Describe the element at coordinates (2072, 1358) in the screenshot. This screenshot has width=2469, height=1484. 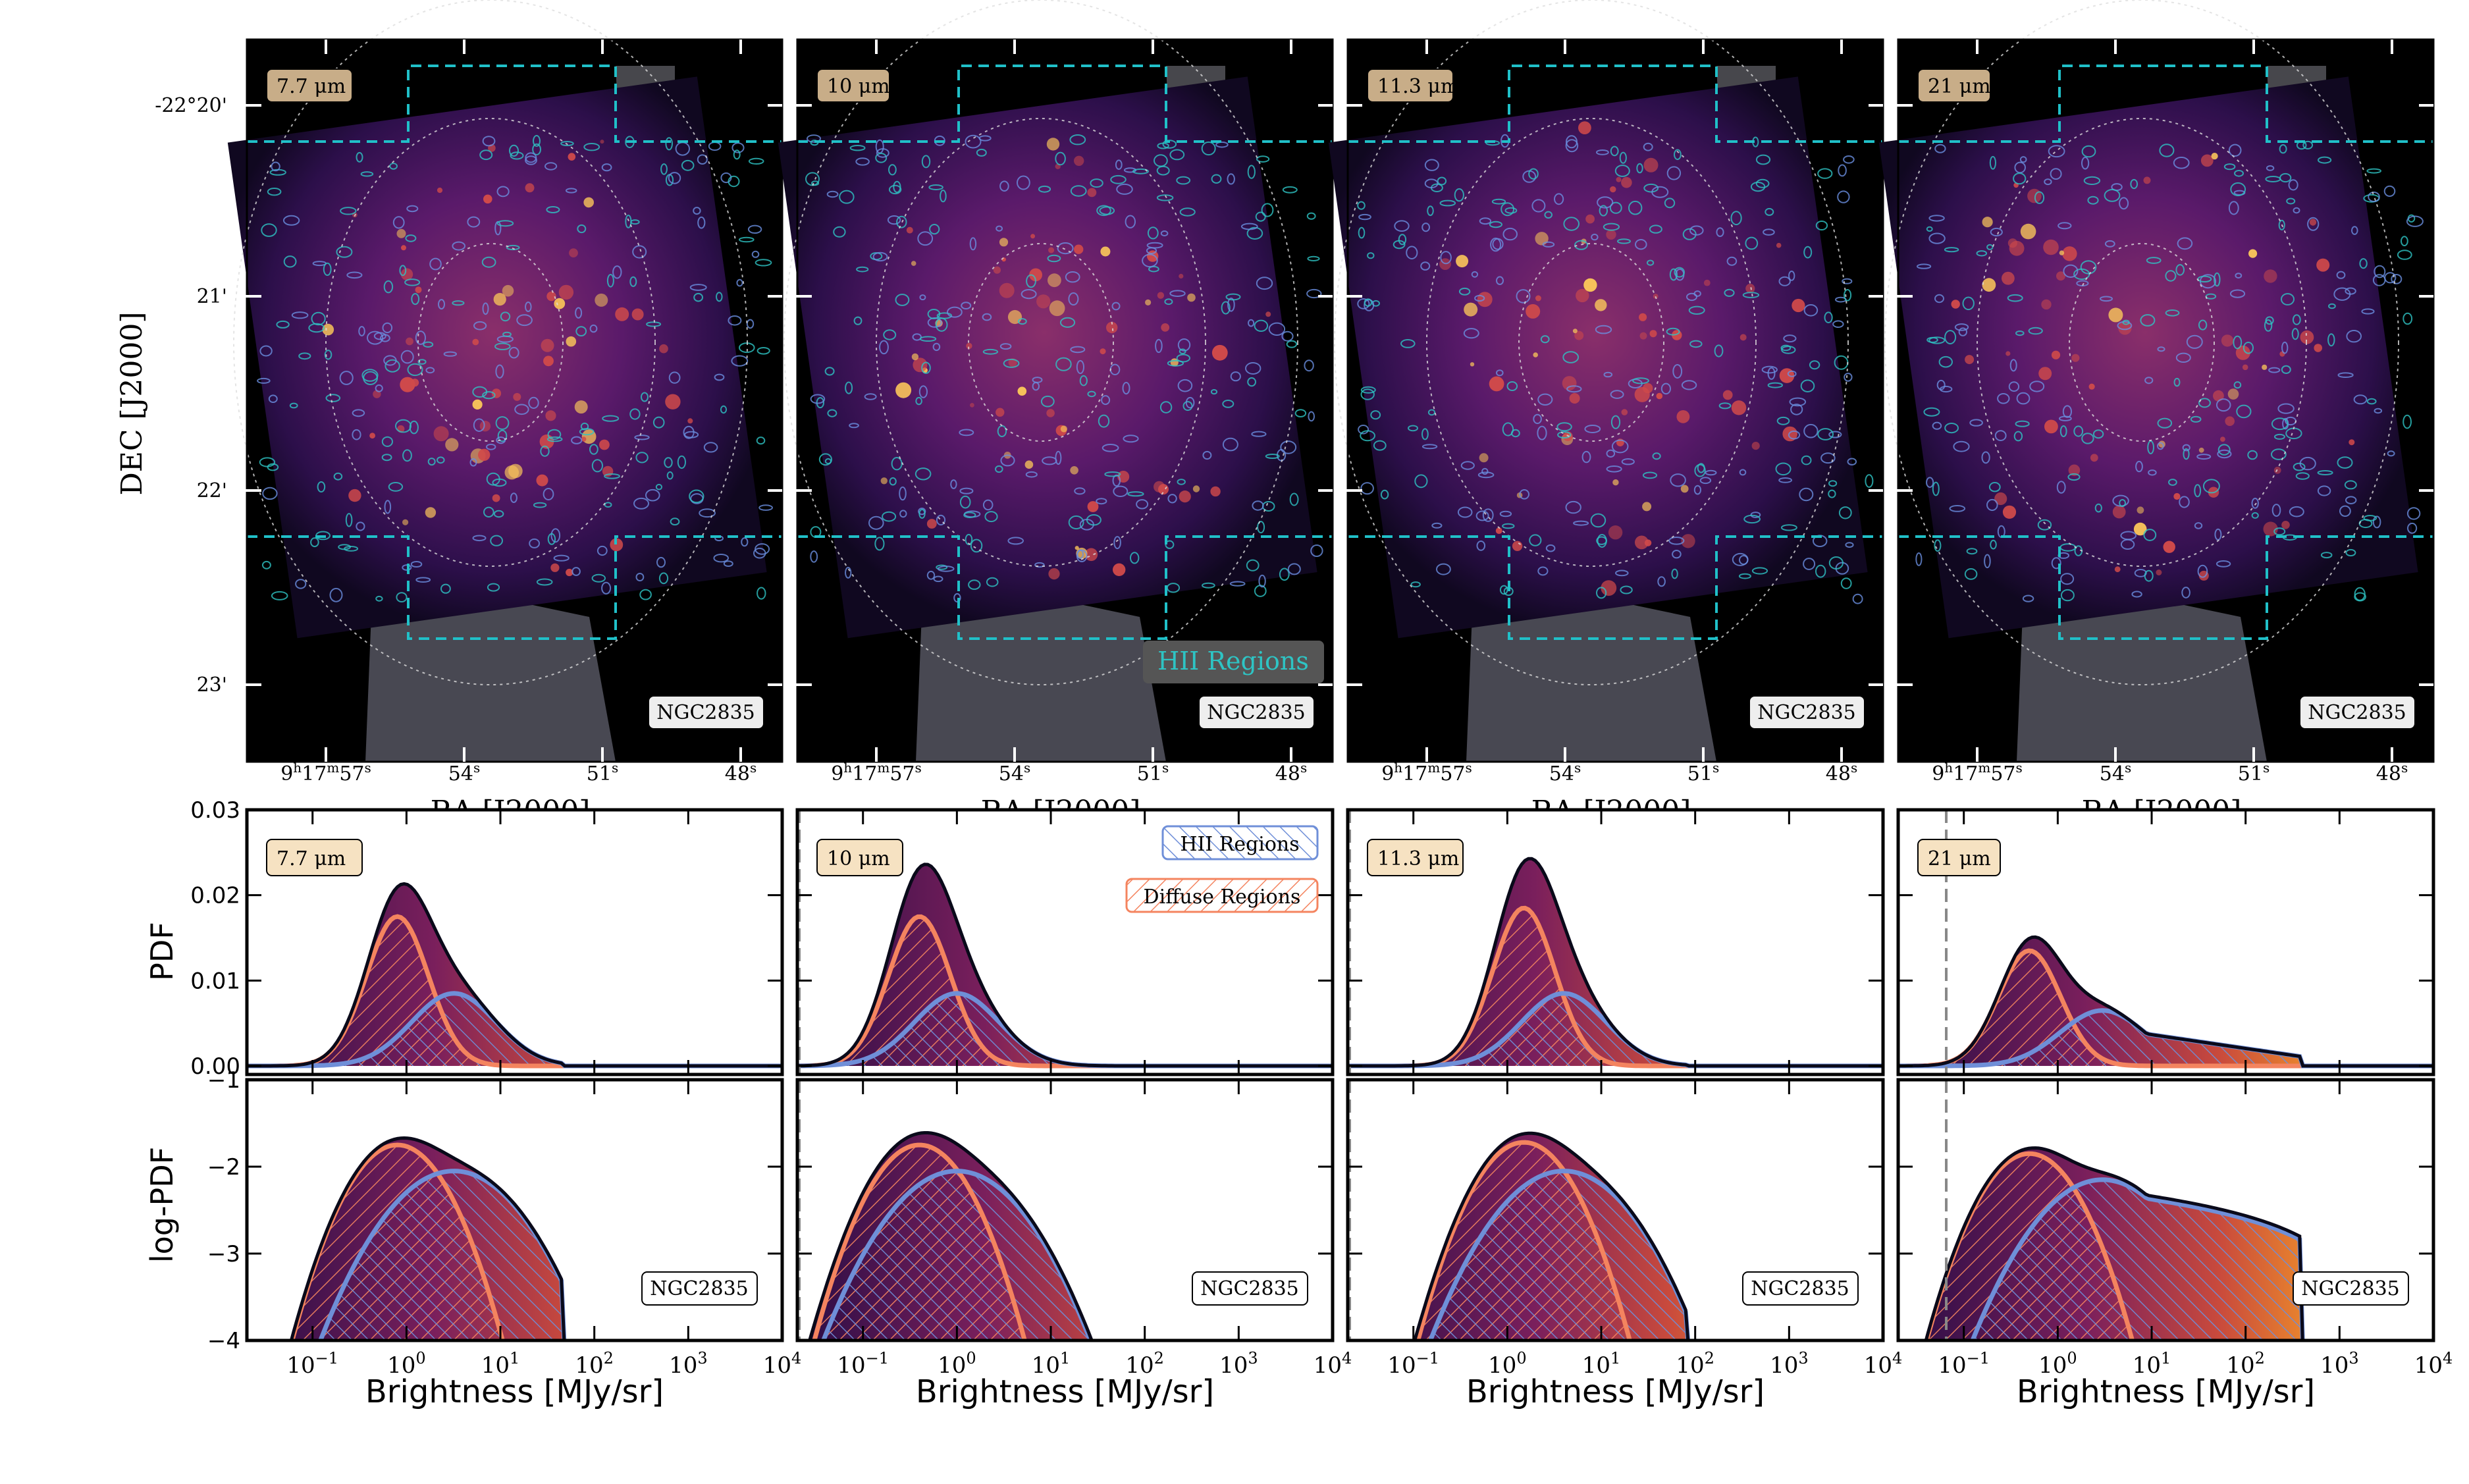
I see `tick-exp: 0` at that location.